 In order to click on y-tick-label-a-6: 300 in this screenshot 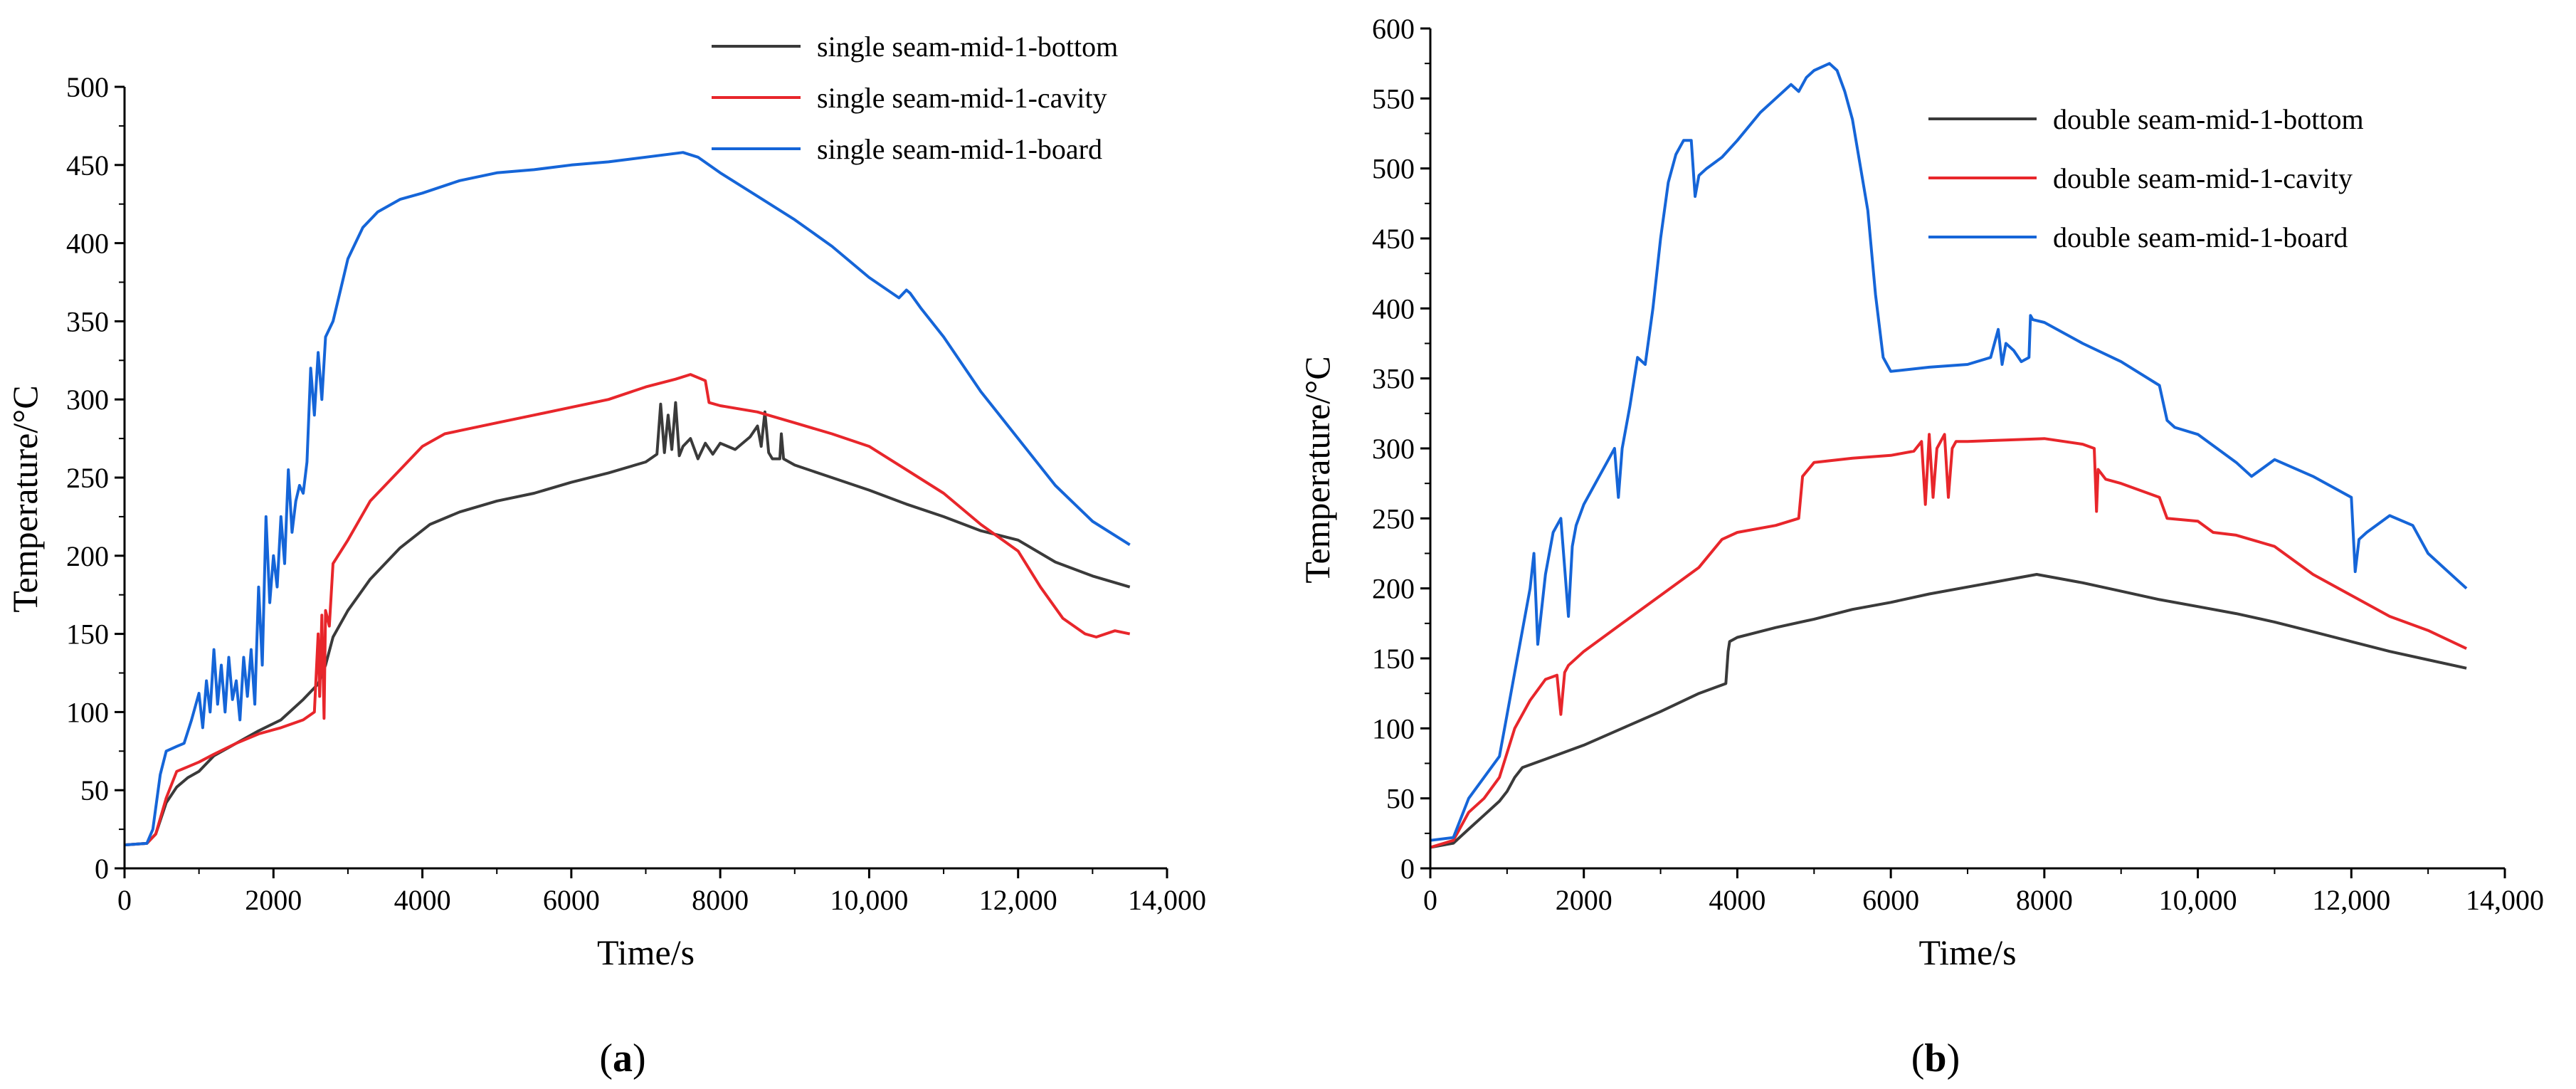, I will do `click(87, 400)`.